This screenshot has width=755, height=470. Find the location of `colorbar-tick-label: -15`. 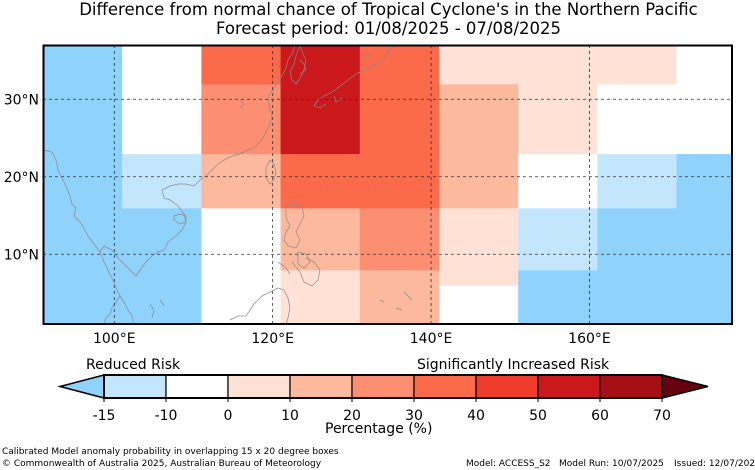

colorbar-tick-label: -15 is located at coordinates (104, 416).